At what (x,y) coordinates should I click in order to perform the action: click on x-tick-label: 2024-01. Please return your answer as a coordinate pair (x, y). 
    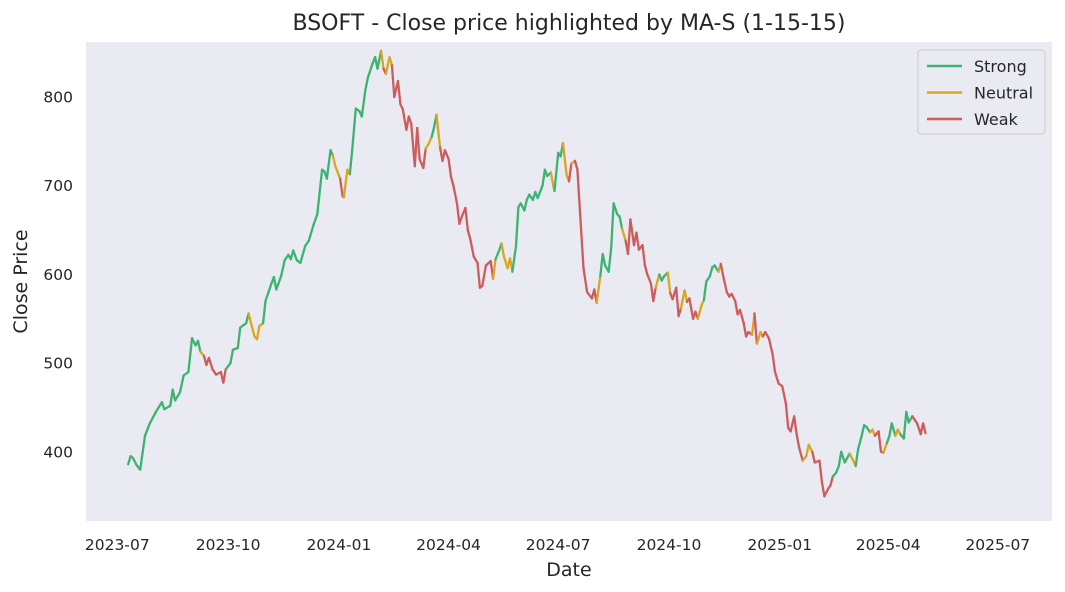
    Looking at the image, I should click on (339, 545).